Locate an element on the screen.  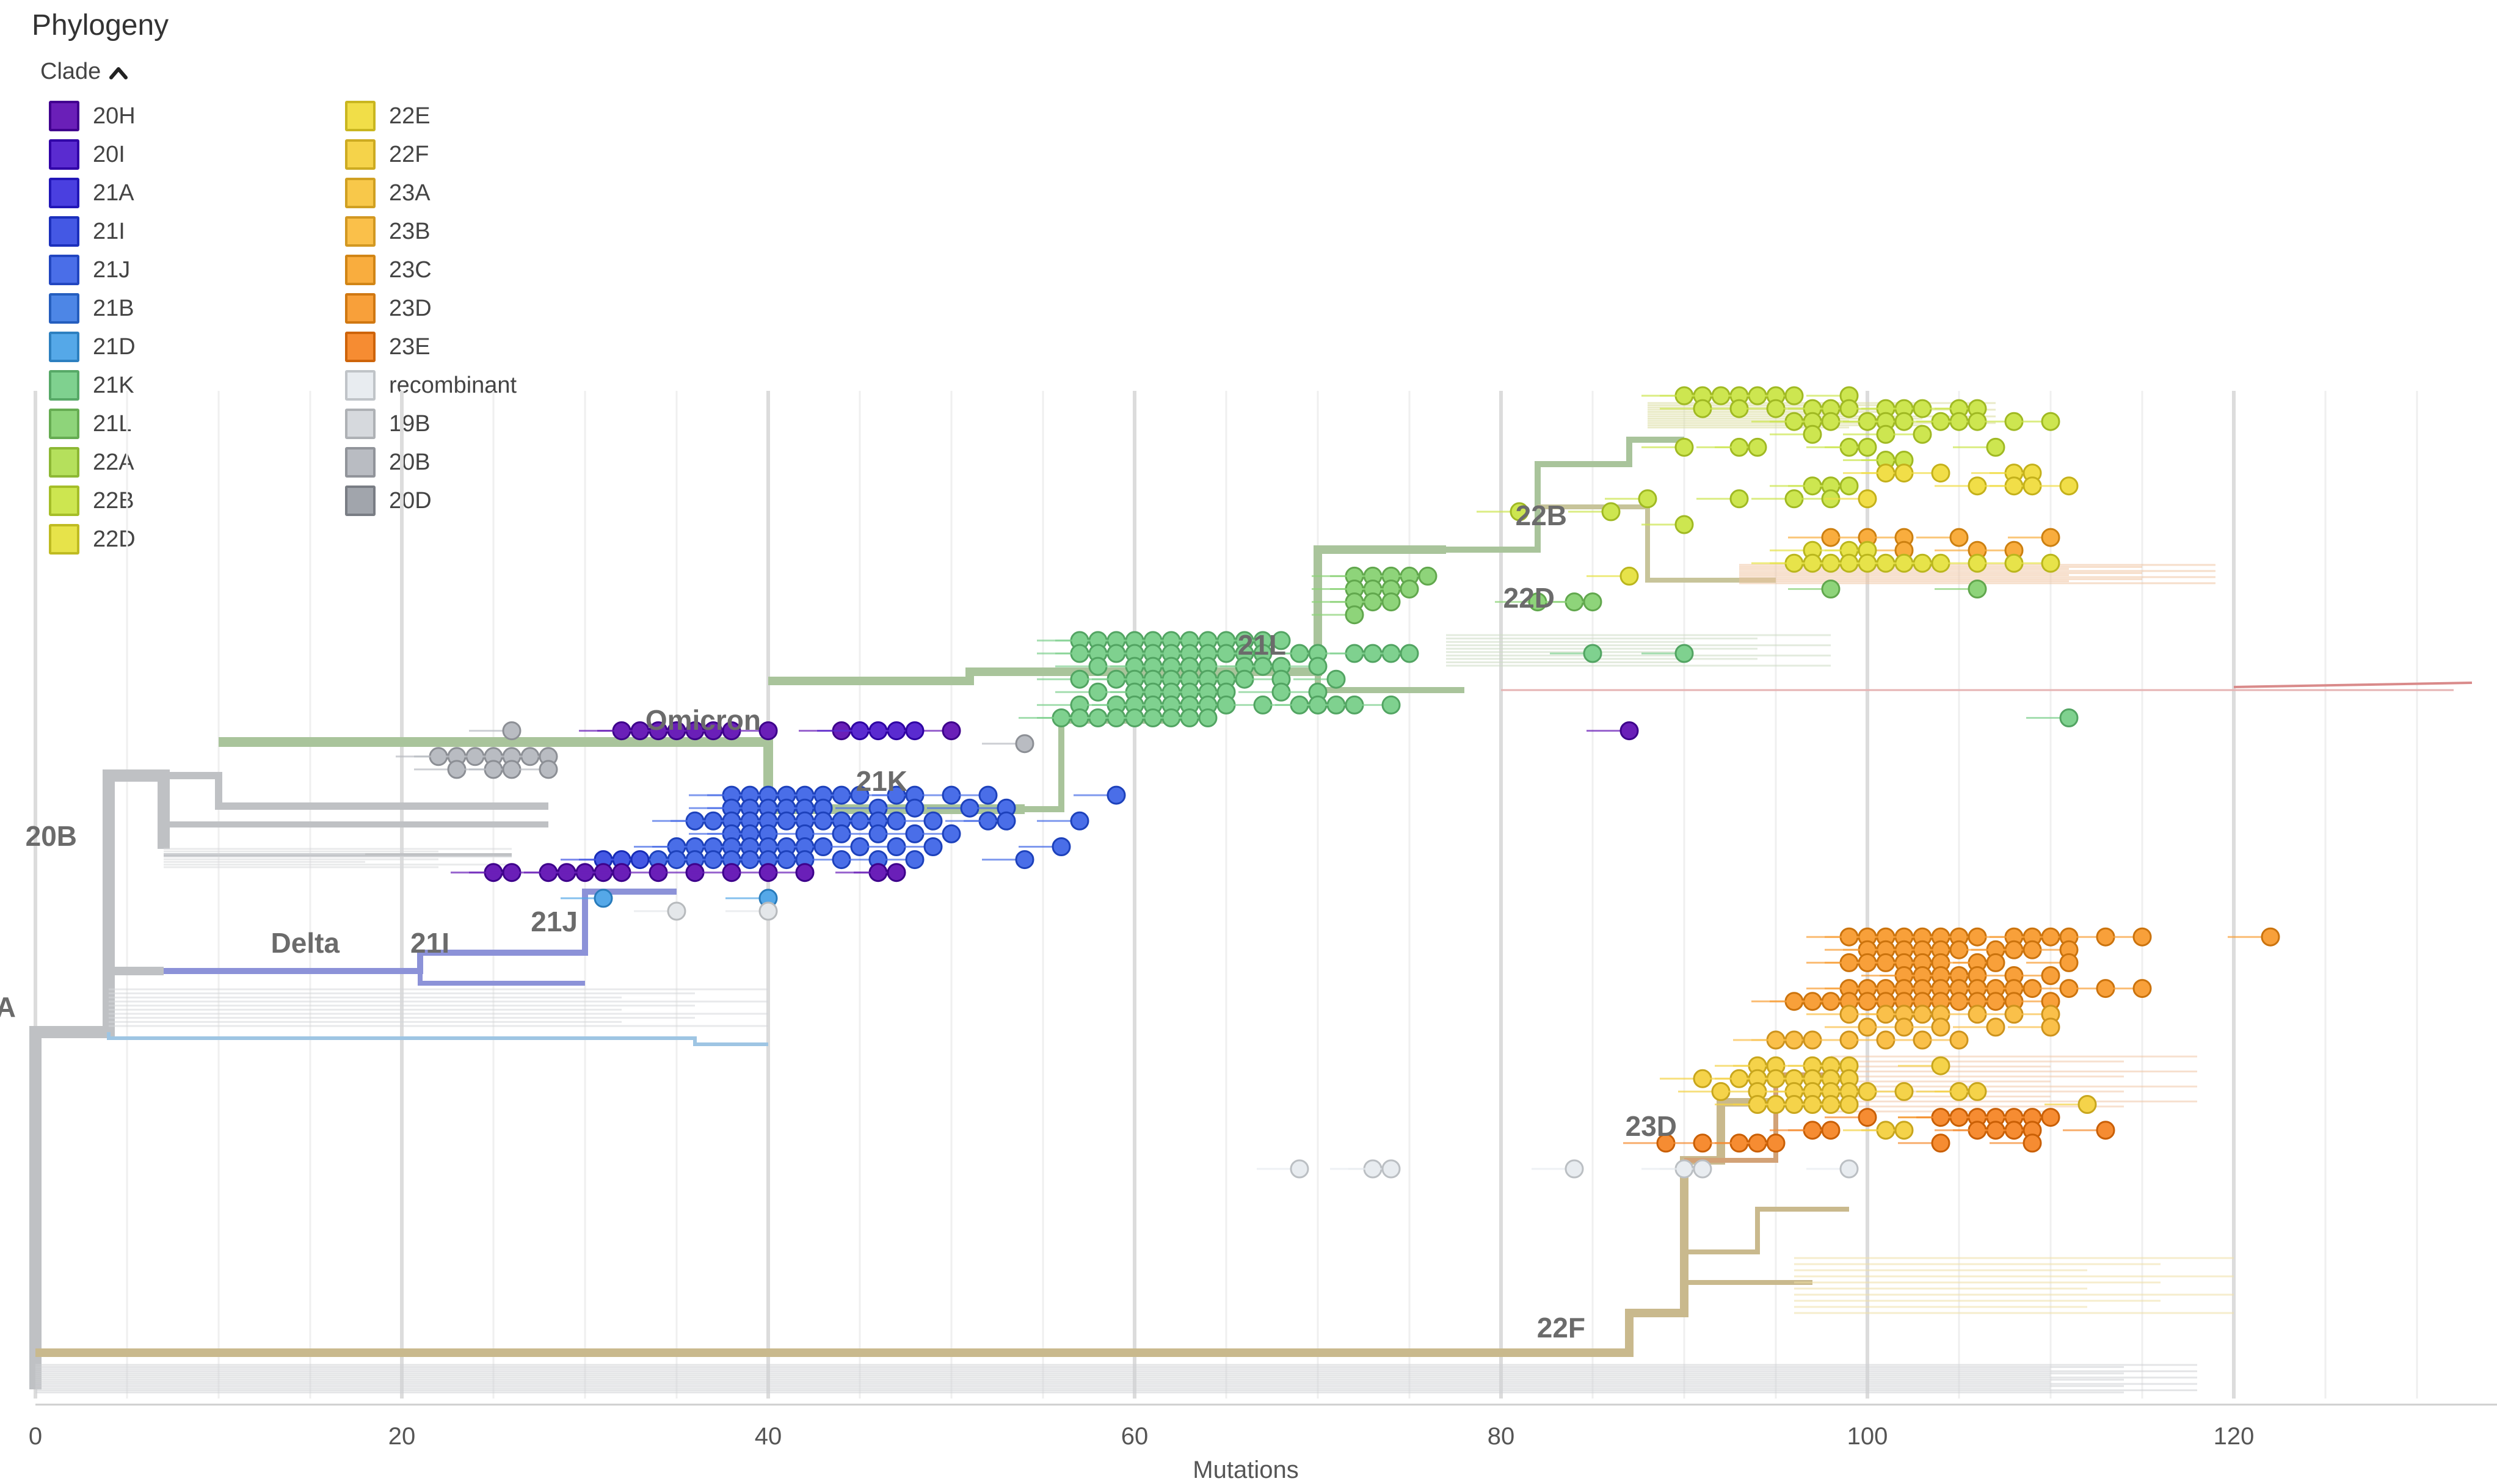
legend-item-21d: 21D is located at coordinates (92, 347).